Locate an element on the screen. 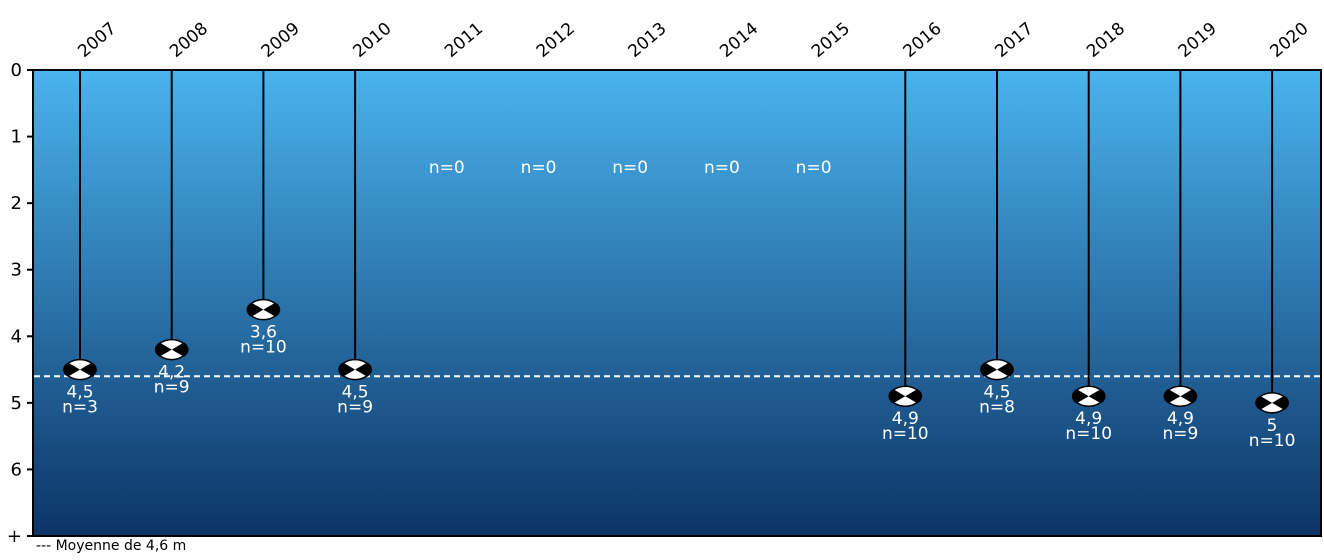 The width and height of the screenshot is (1324, 560). x-tick-label: 2011 is located at coordinates (464, 40).